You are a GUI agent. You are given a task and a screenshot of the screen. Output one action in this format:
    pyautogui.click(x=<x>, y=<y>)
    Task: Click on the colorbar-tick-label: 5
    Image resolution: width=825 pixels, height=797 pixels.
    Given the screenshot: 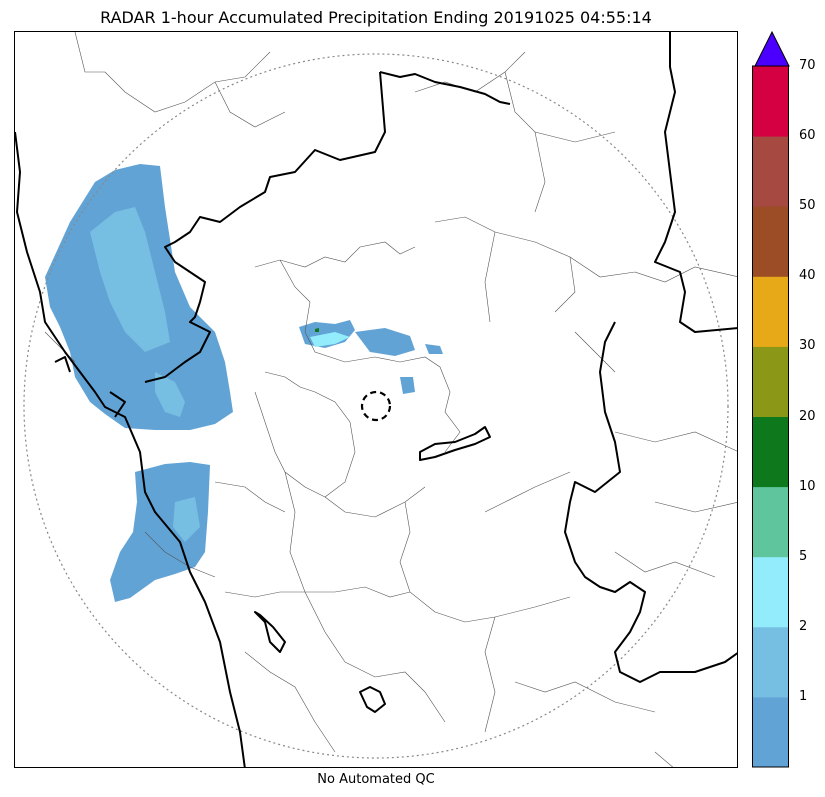 What is the action you would take?
    pyautogui.click(x=803, y=556)
    